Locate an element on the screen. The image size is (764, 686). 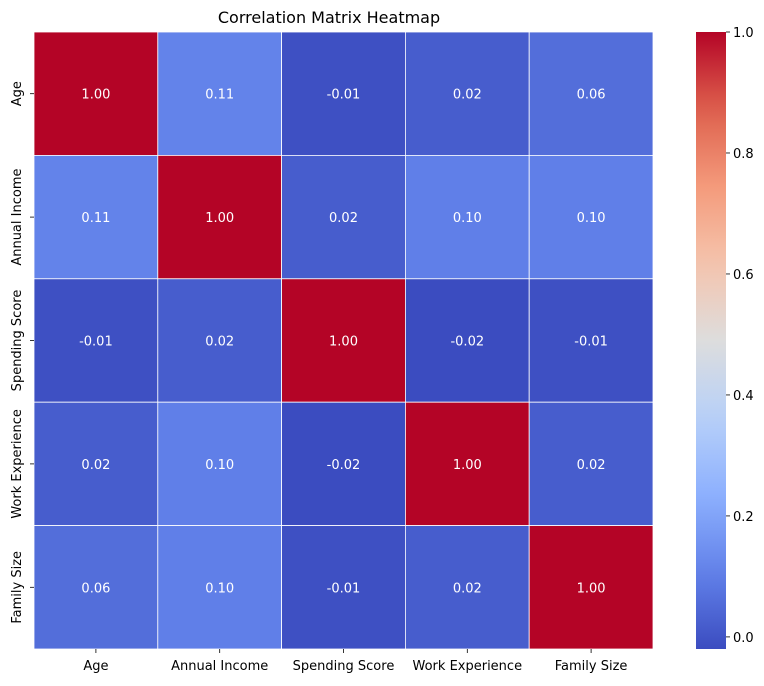
y-tick-label: Family Size is located at coordinates (17, 587).